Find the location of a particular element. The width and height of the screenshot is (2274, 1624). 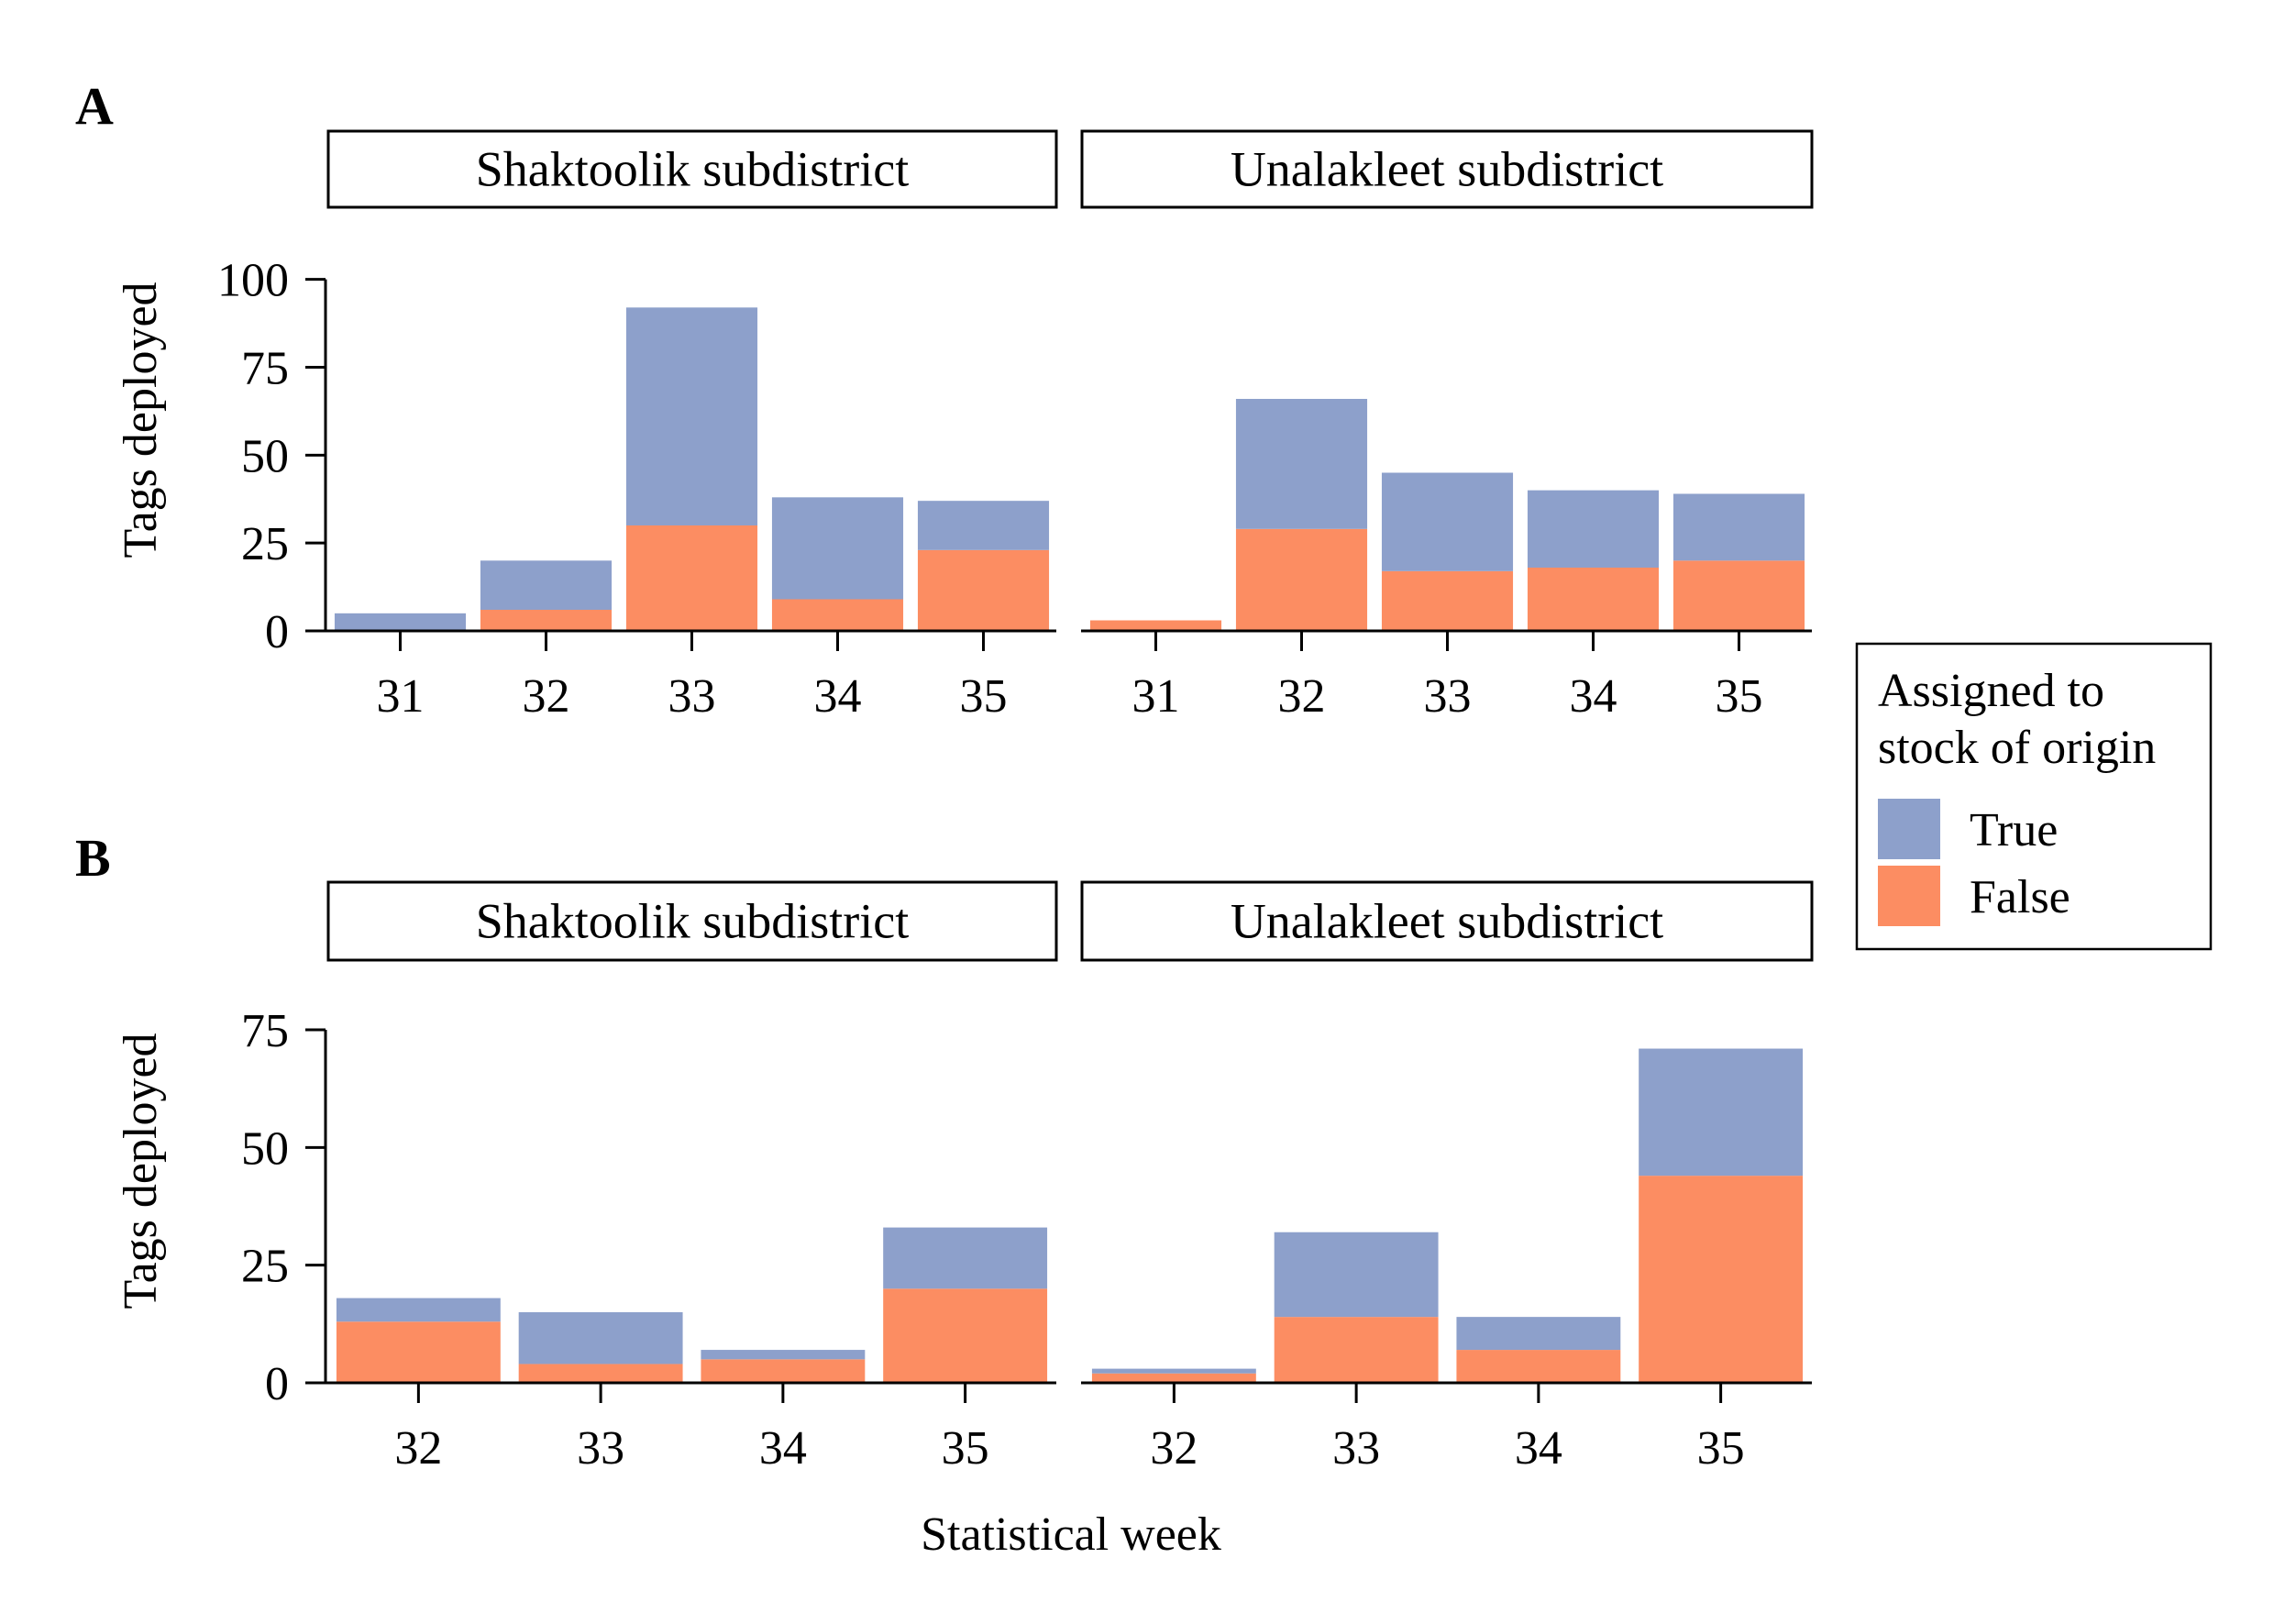

legend-swatch-true is located at coordinates (1909, 829).